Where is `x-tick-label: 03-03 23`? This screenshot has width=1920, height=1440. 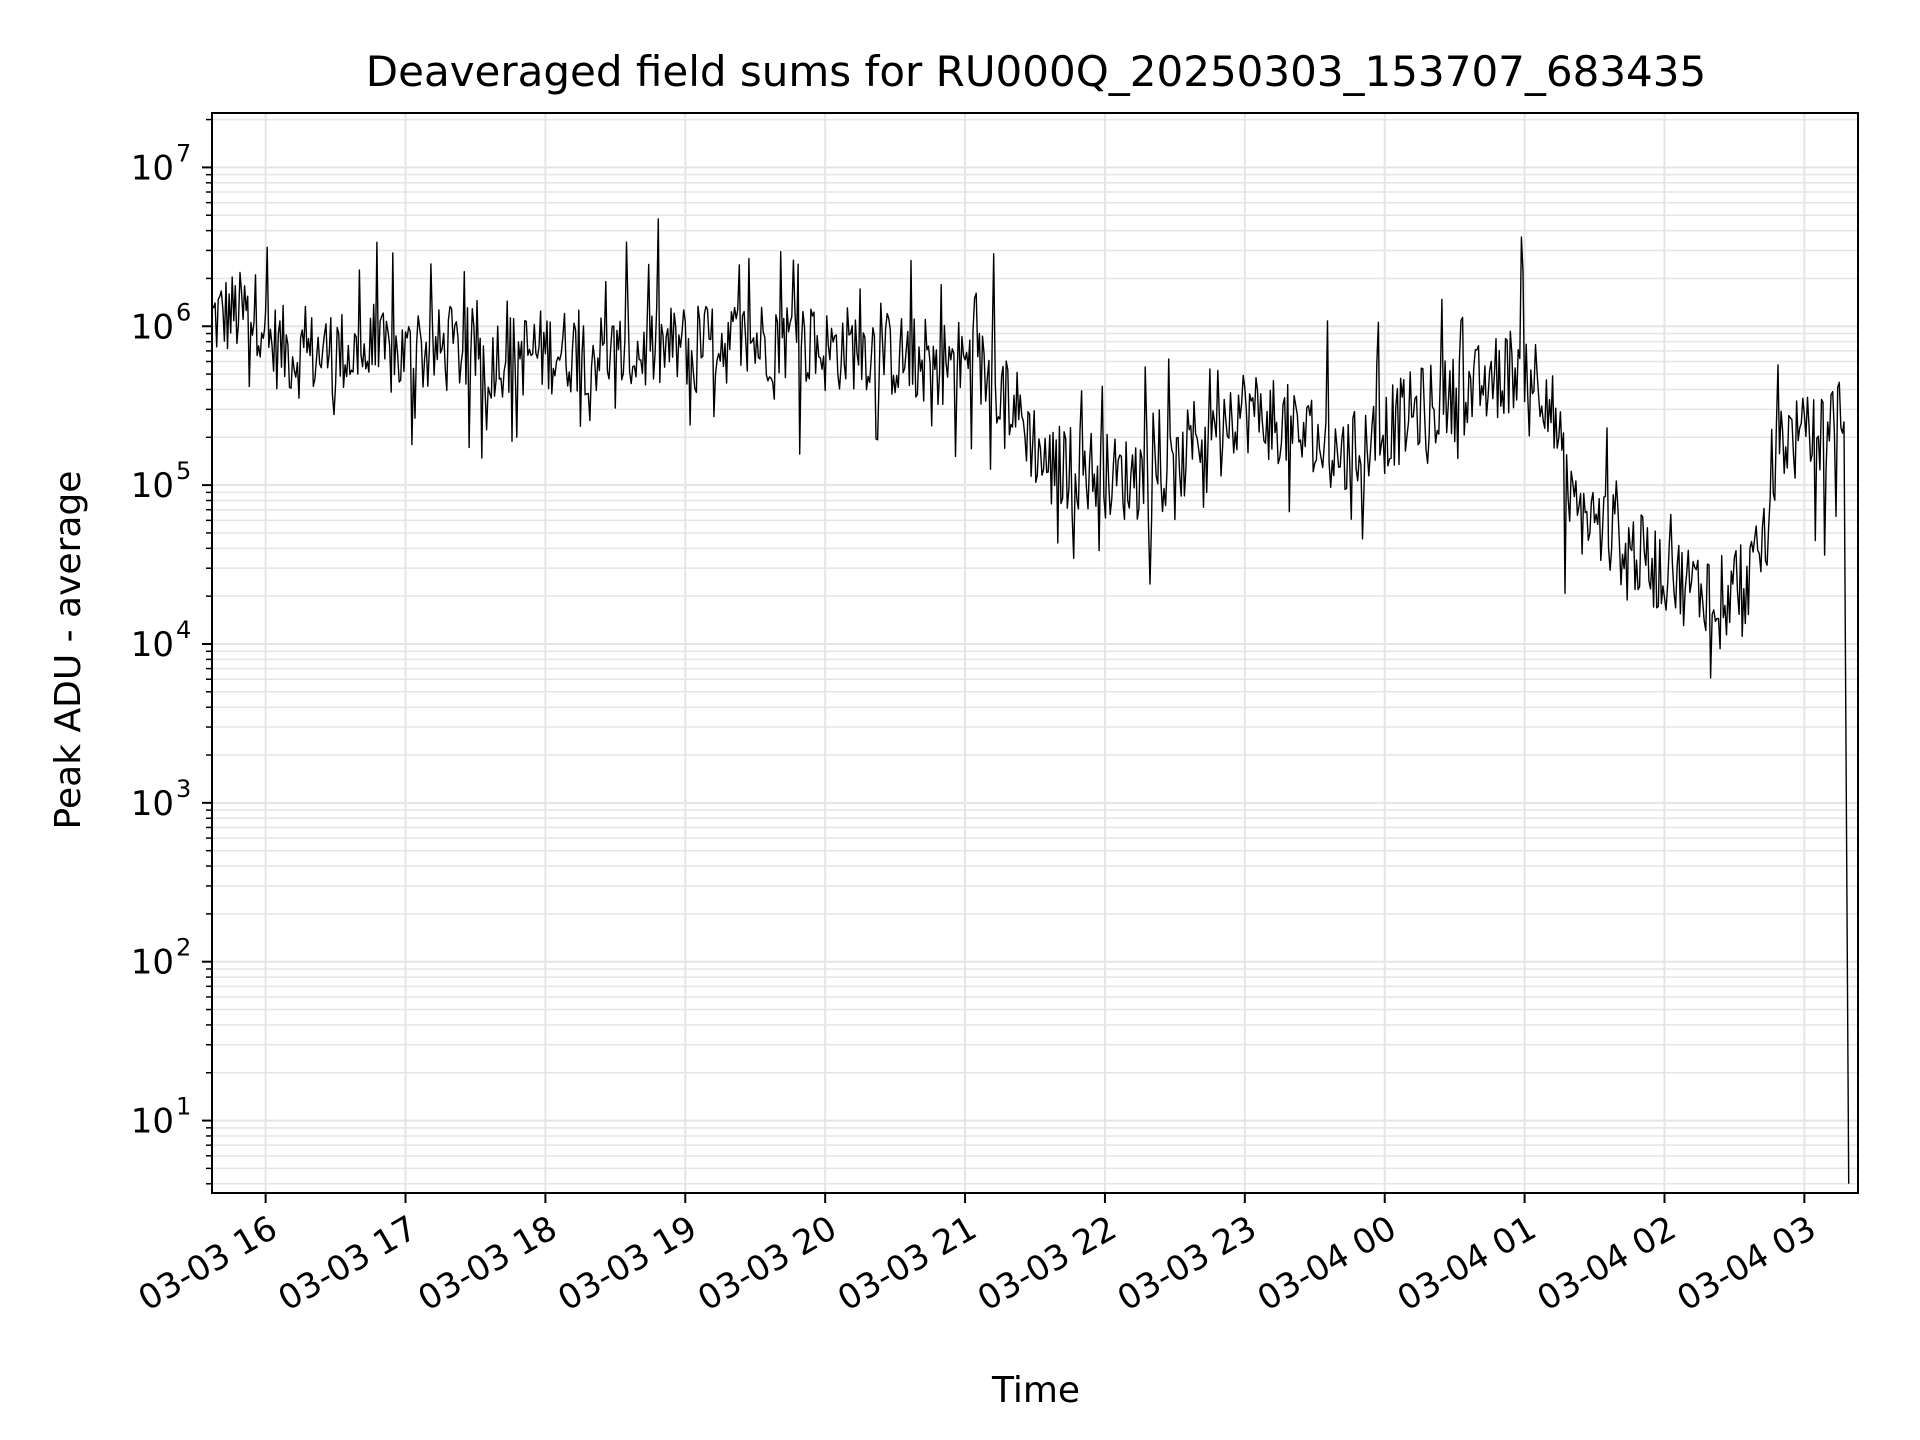 x-tick-label: 03-03 23 is located at coordinates (1187, 1263).